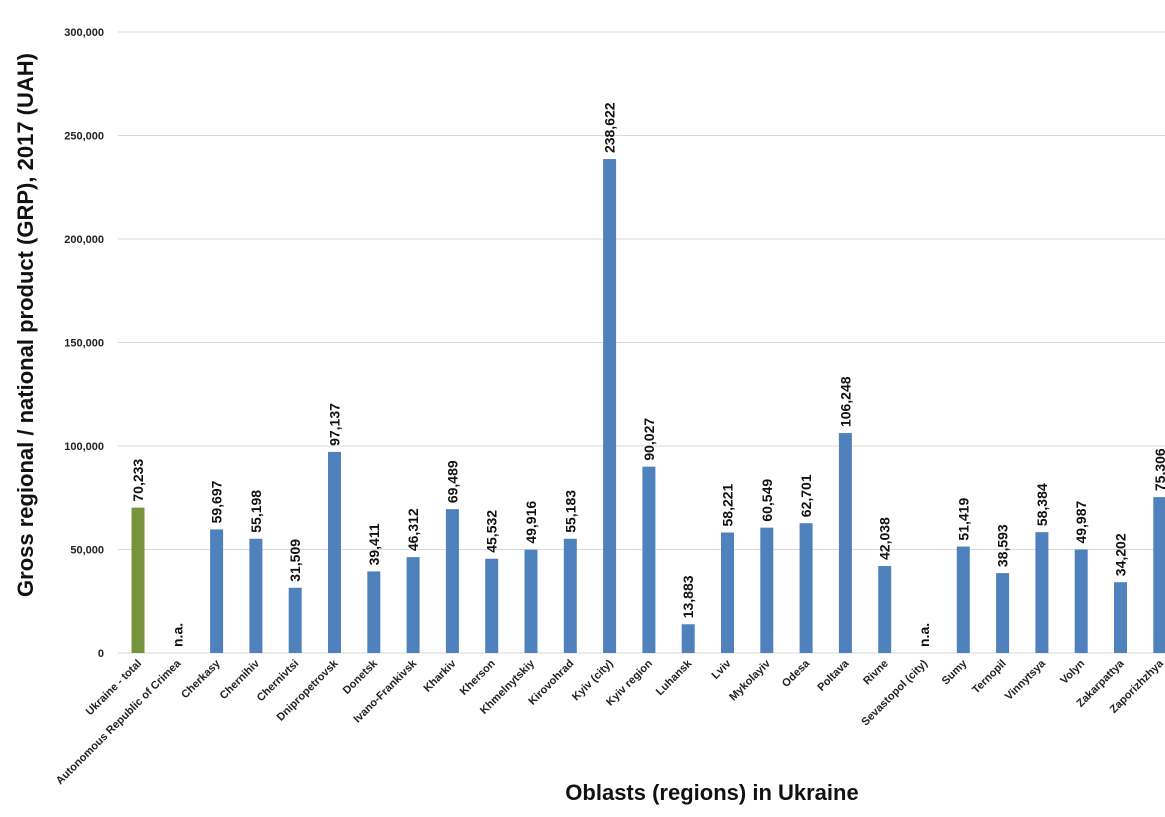 Image resolution: width=1165 pixels, height=817 pixels. What do you see at coordinates (1003, 545) in the screenshot?
I see `data-label: 38,593` at bounding box center [1003, 545].